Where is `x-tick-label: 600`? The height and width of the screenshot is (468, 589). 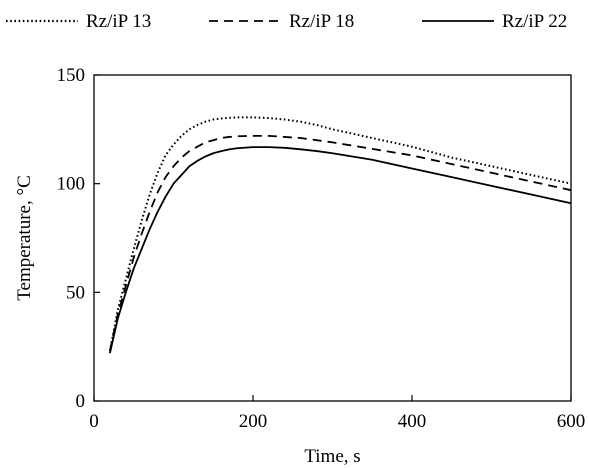
x-tick-label: 600 is located at coordinates (571, 421).